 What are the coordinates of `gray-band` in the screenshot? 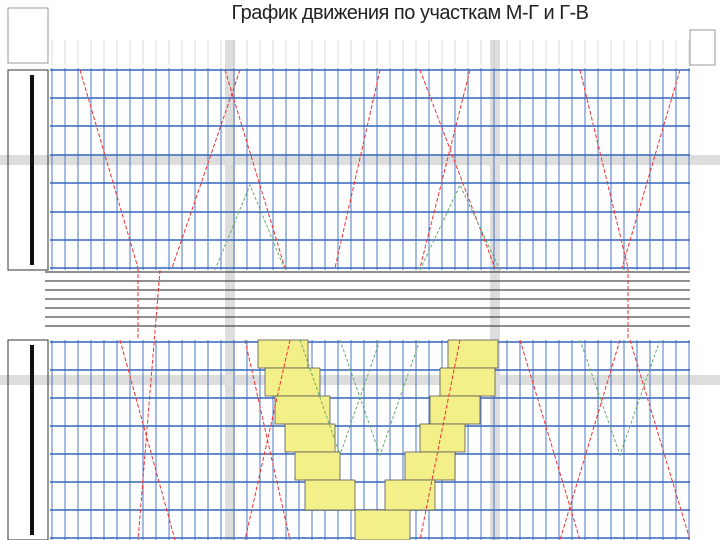 It's located at (360, 380).